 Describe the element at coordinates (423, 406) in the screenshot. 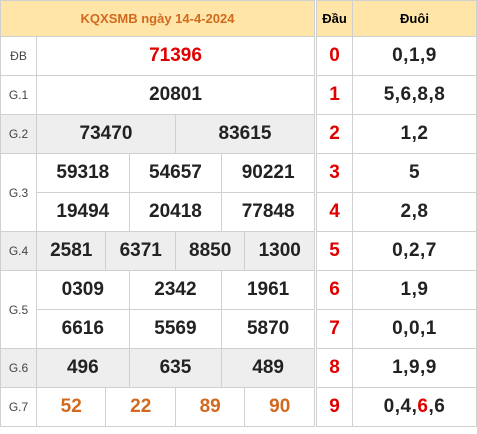

I see `loto-duoi-highlight: 6` at that location.